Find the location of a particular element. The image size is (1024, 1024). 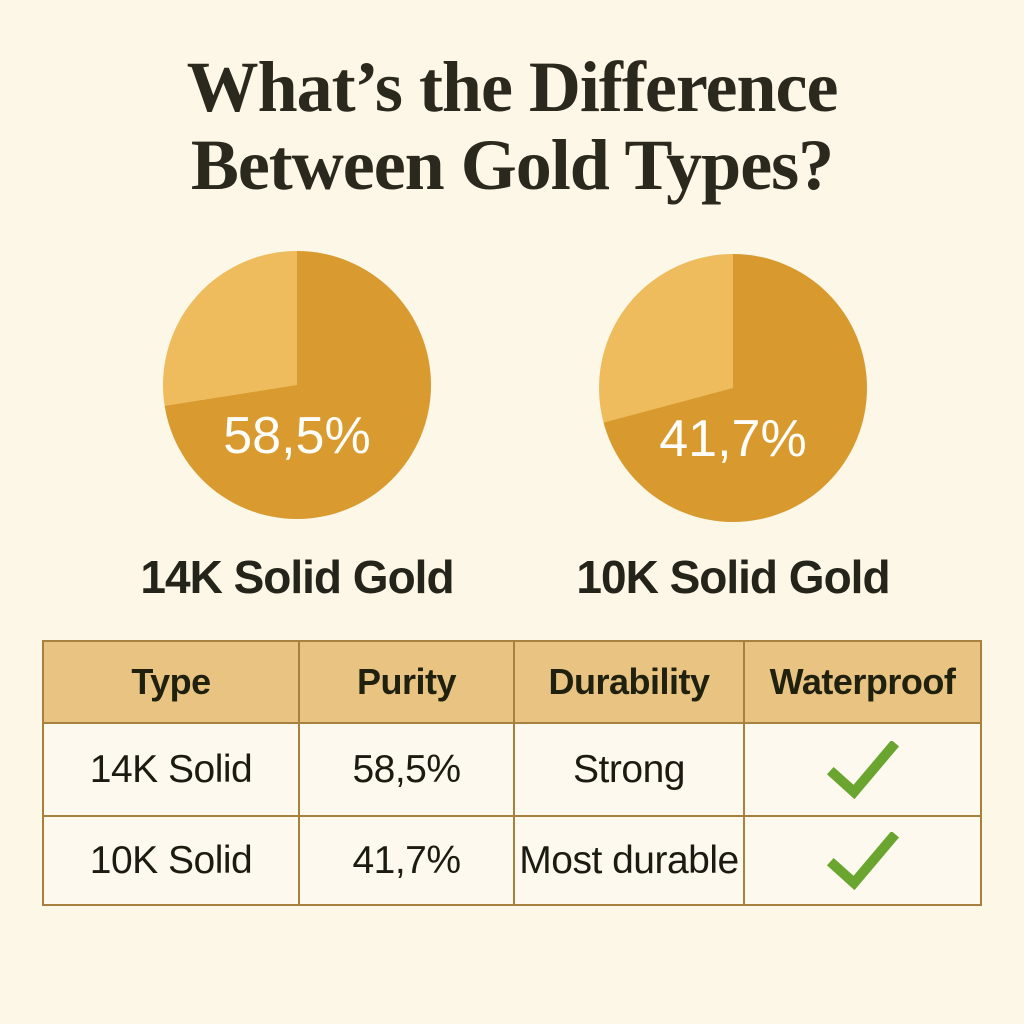

table-header-row: Type Purity Durability Waterproof is located at coordinates (512, 682).